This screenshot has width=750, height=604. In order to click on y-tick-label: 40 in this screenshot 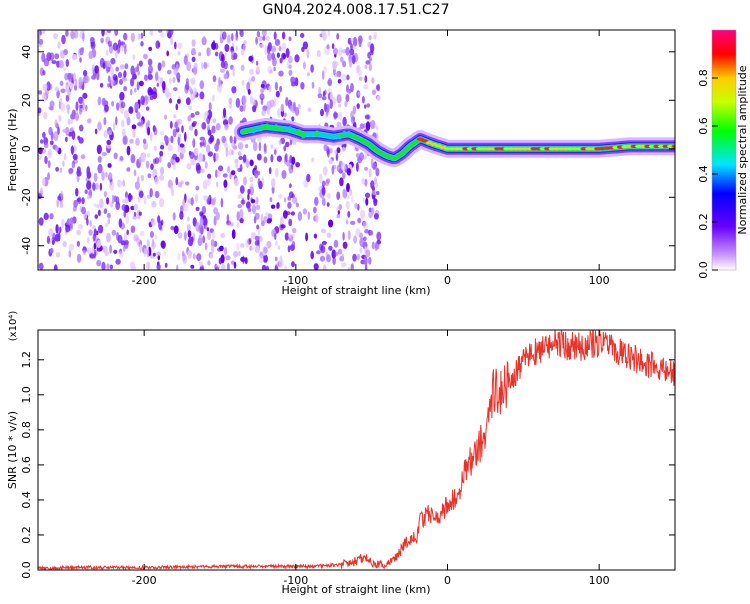, I will do `click(26, 52)`.